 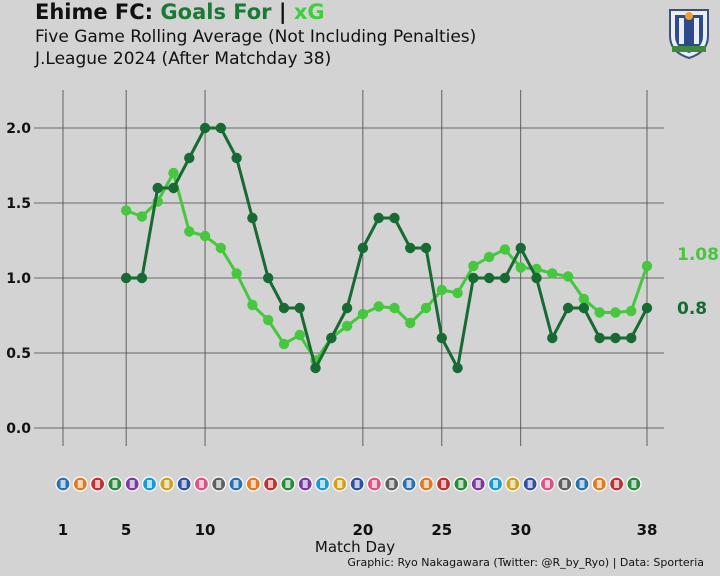 What do you see at coordinates (441, 530) in the screenshot?
I see `x-tick-label: 25` at bounding box center [441, 530].